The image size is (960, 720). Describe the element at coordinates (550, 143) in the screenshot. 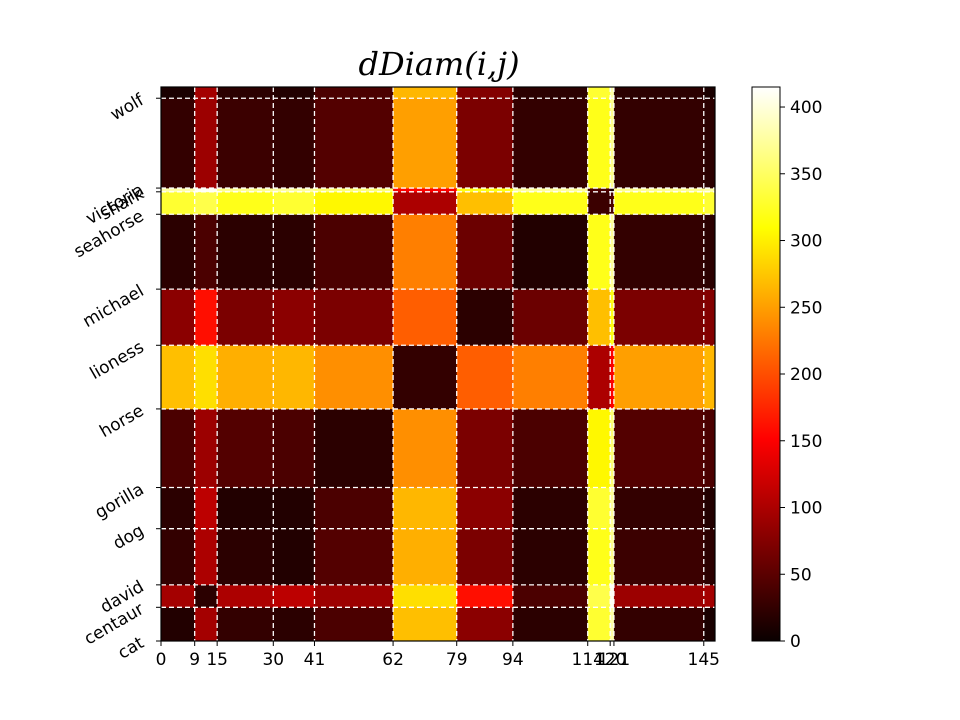

I see `heatmap-cell-michael-victoria` at that location.